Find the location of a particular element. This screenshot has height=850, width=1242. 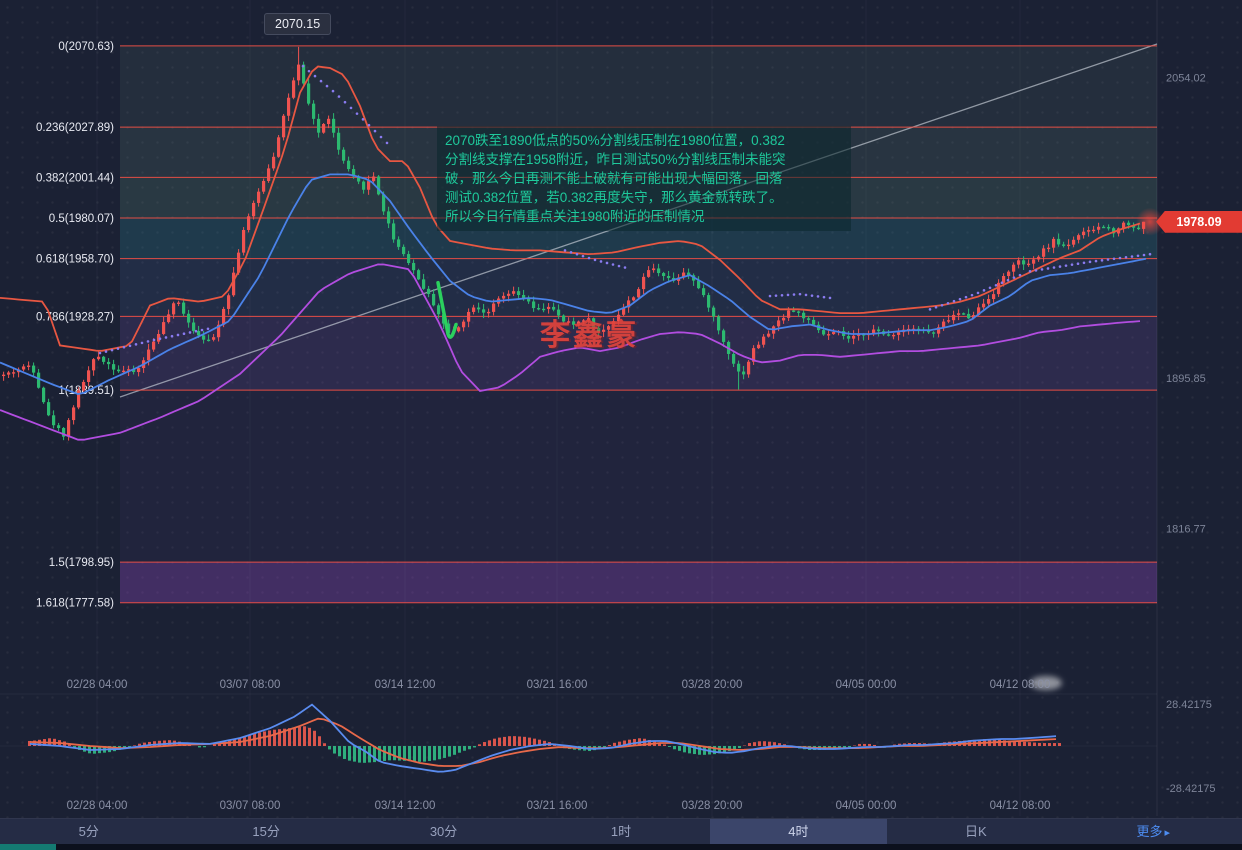

tab-label: 5分 is located at coordinates (88, 831).